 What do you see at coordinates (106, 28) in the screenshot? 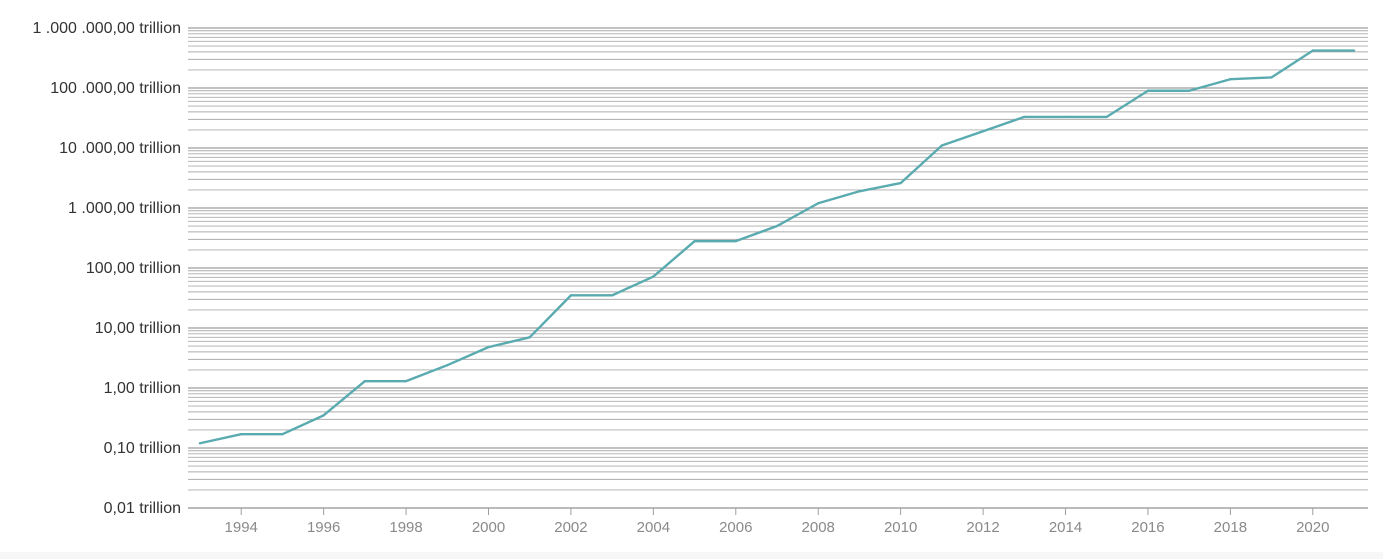
I see `y-tick-label: 1 .000 .000,00 trillion` at bounding box center [106, 28].